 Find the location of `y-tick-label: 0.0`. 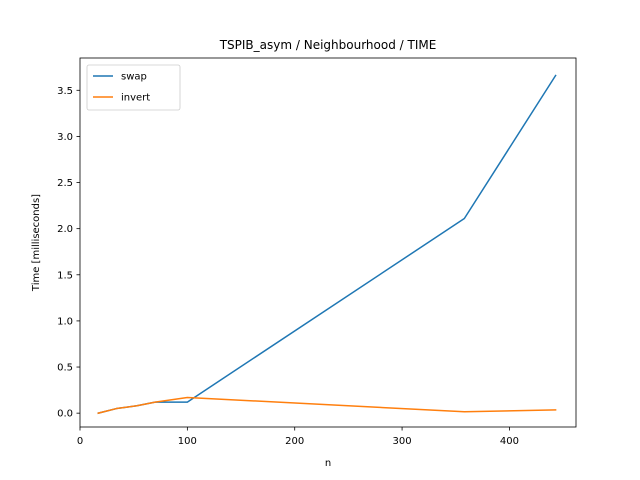

y-tick-label: 0.0 is located at coordinates (65, 414).